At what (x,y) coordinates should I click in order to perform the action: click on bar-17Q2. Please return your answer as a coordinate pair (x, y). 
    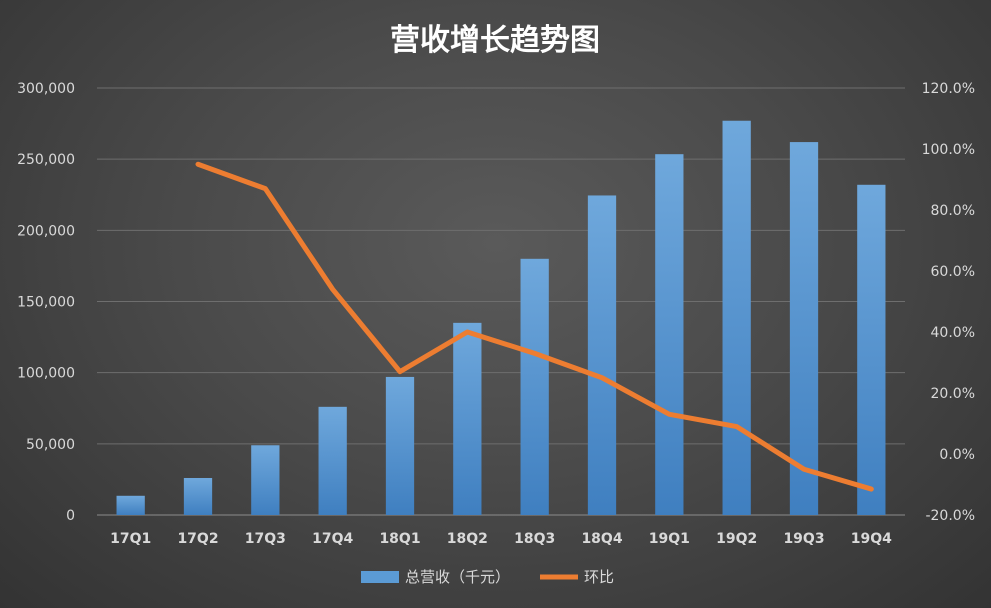
    Looking at the image, I should click on (198, 496).